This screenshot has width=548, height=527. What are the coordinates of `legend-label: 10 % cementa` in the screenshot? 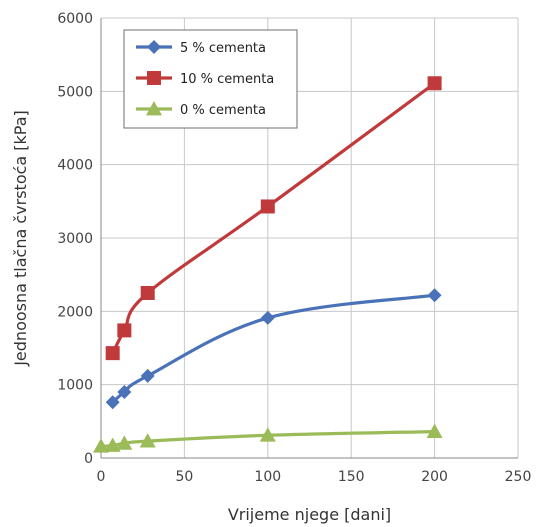 It's located at (227, 79).